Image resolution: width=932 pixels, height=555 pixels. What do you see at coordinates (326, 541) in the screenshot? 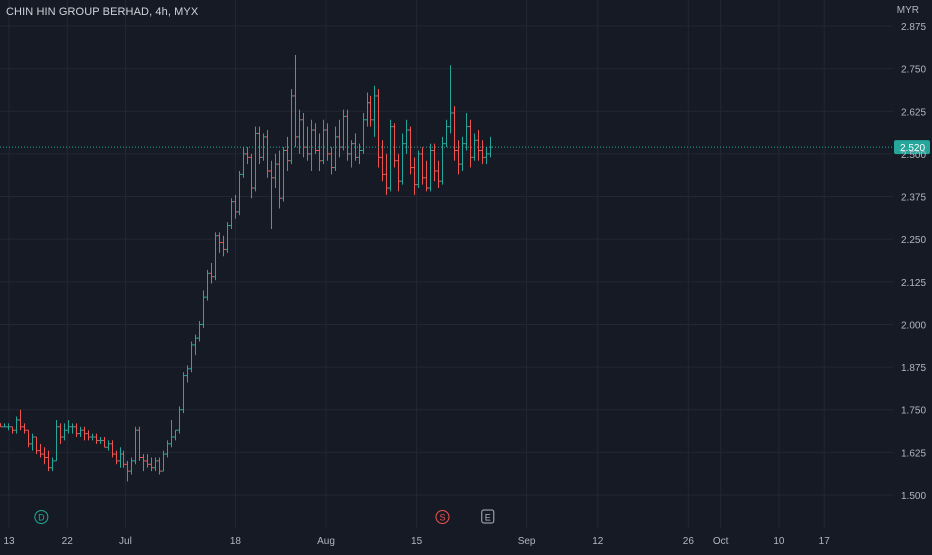
I see `x-tick-label: Aug` at bounding box center [326, 541].